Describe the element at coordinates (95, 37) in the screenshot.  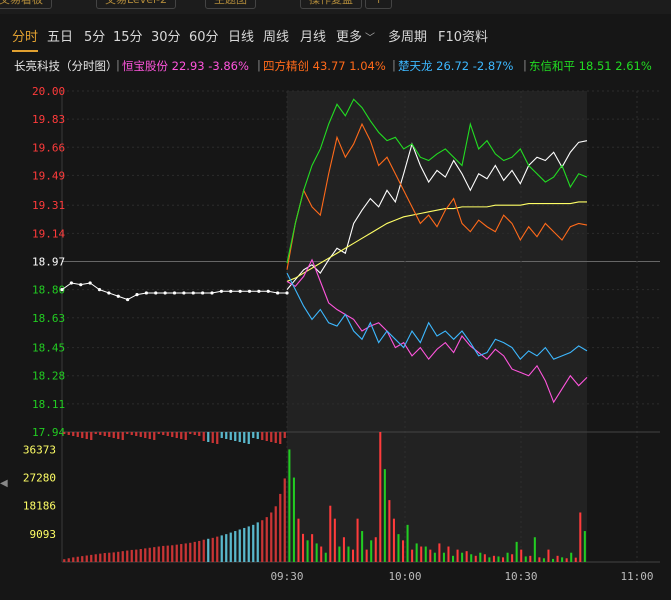
I see `period-5min: 5分` at that location.